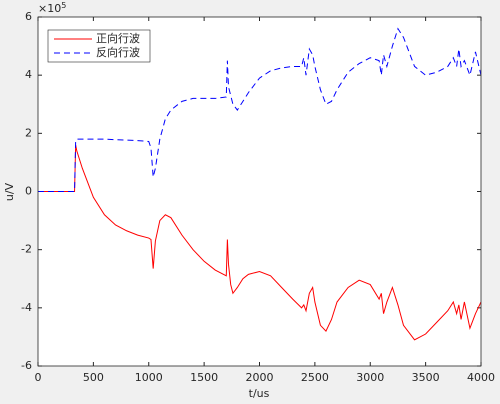 The width and height of the screenshot is (500, 404). What do you see at coordinates (26, 249) in the screenshot?
I see `y-tick-label: -2` at bounding box center [26, 249].